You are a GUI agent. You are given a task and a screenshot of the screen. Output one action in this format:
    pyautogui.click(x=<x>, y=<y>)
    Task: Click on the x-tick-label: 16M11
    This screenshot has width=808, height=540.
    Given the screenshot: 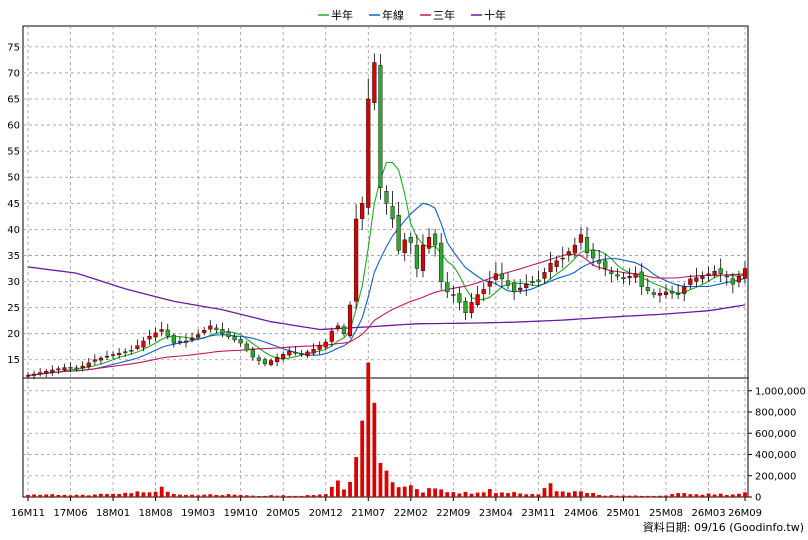 What is the action you would take?
    pyautogui.click(x=28, y=513)
    